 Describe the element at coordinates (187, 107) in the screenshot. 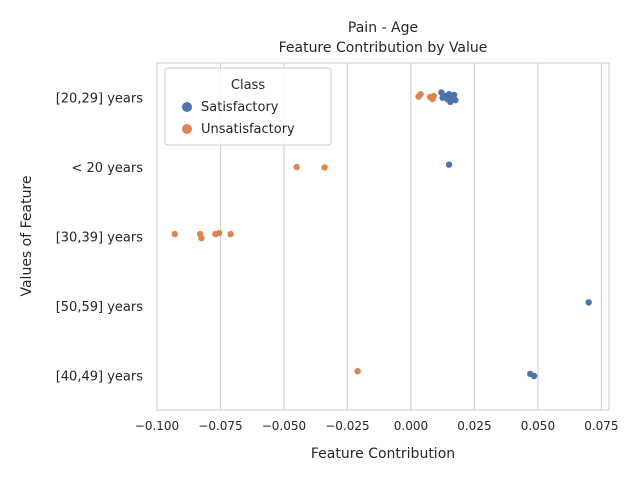

I see `legend-marker-satisfactory` at that location.